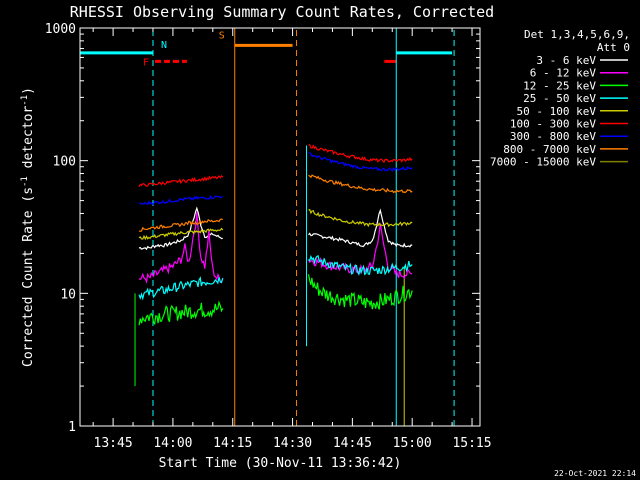  Describe the element at coordinates (553, 136) in the screenshot. I see `legend-label-6: 300 - 800 keV` at that location.